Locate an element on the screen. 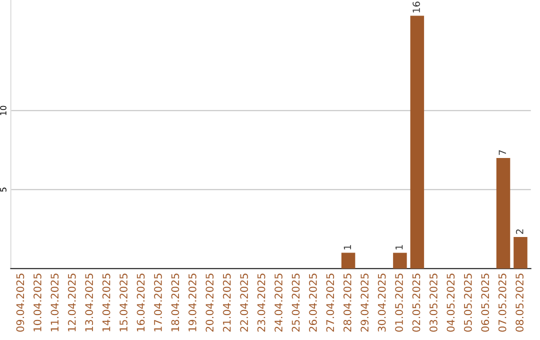 This screenshot has height=340, width=540. x-tick-label: 16.04.2025 is located at coordinates (140, 303).